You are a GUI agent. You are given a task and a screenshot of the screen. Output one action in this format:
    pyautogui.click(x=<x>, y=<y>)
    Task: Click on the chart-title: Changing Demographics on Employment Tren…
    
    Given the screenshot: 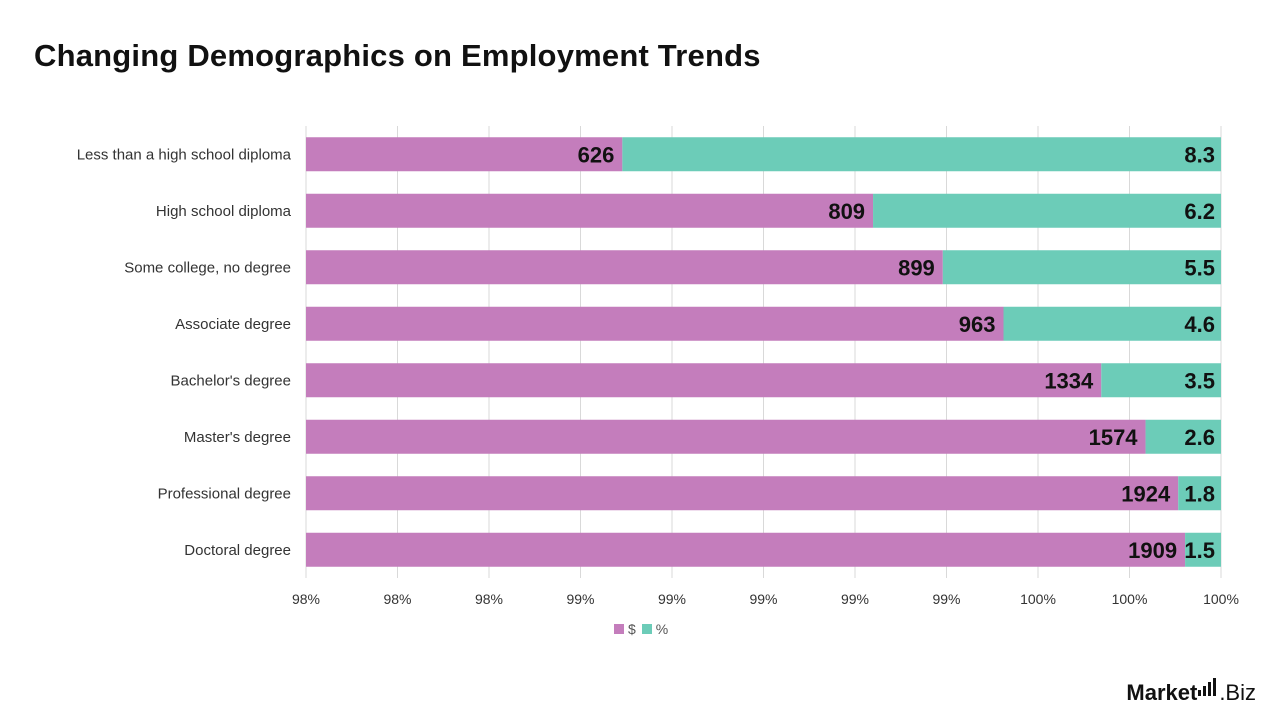 What is the action you would take?
    pyautogui.click(x=397, y=55)
    